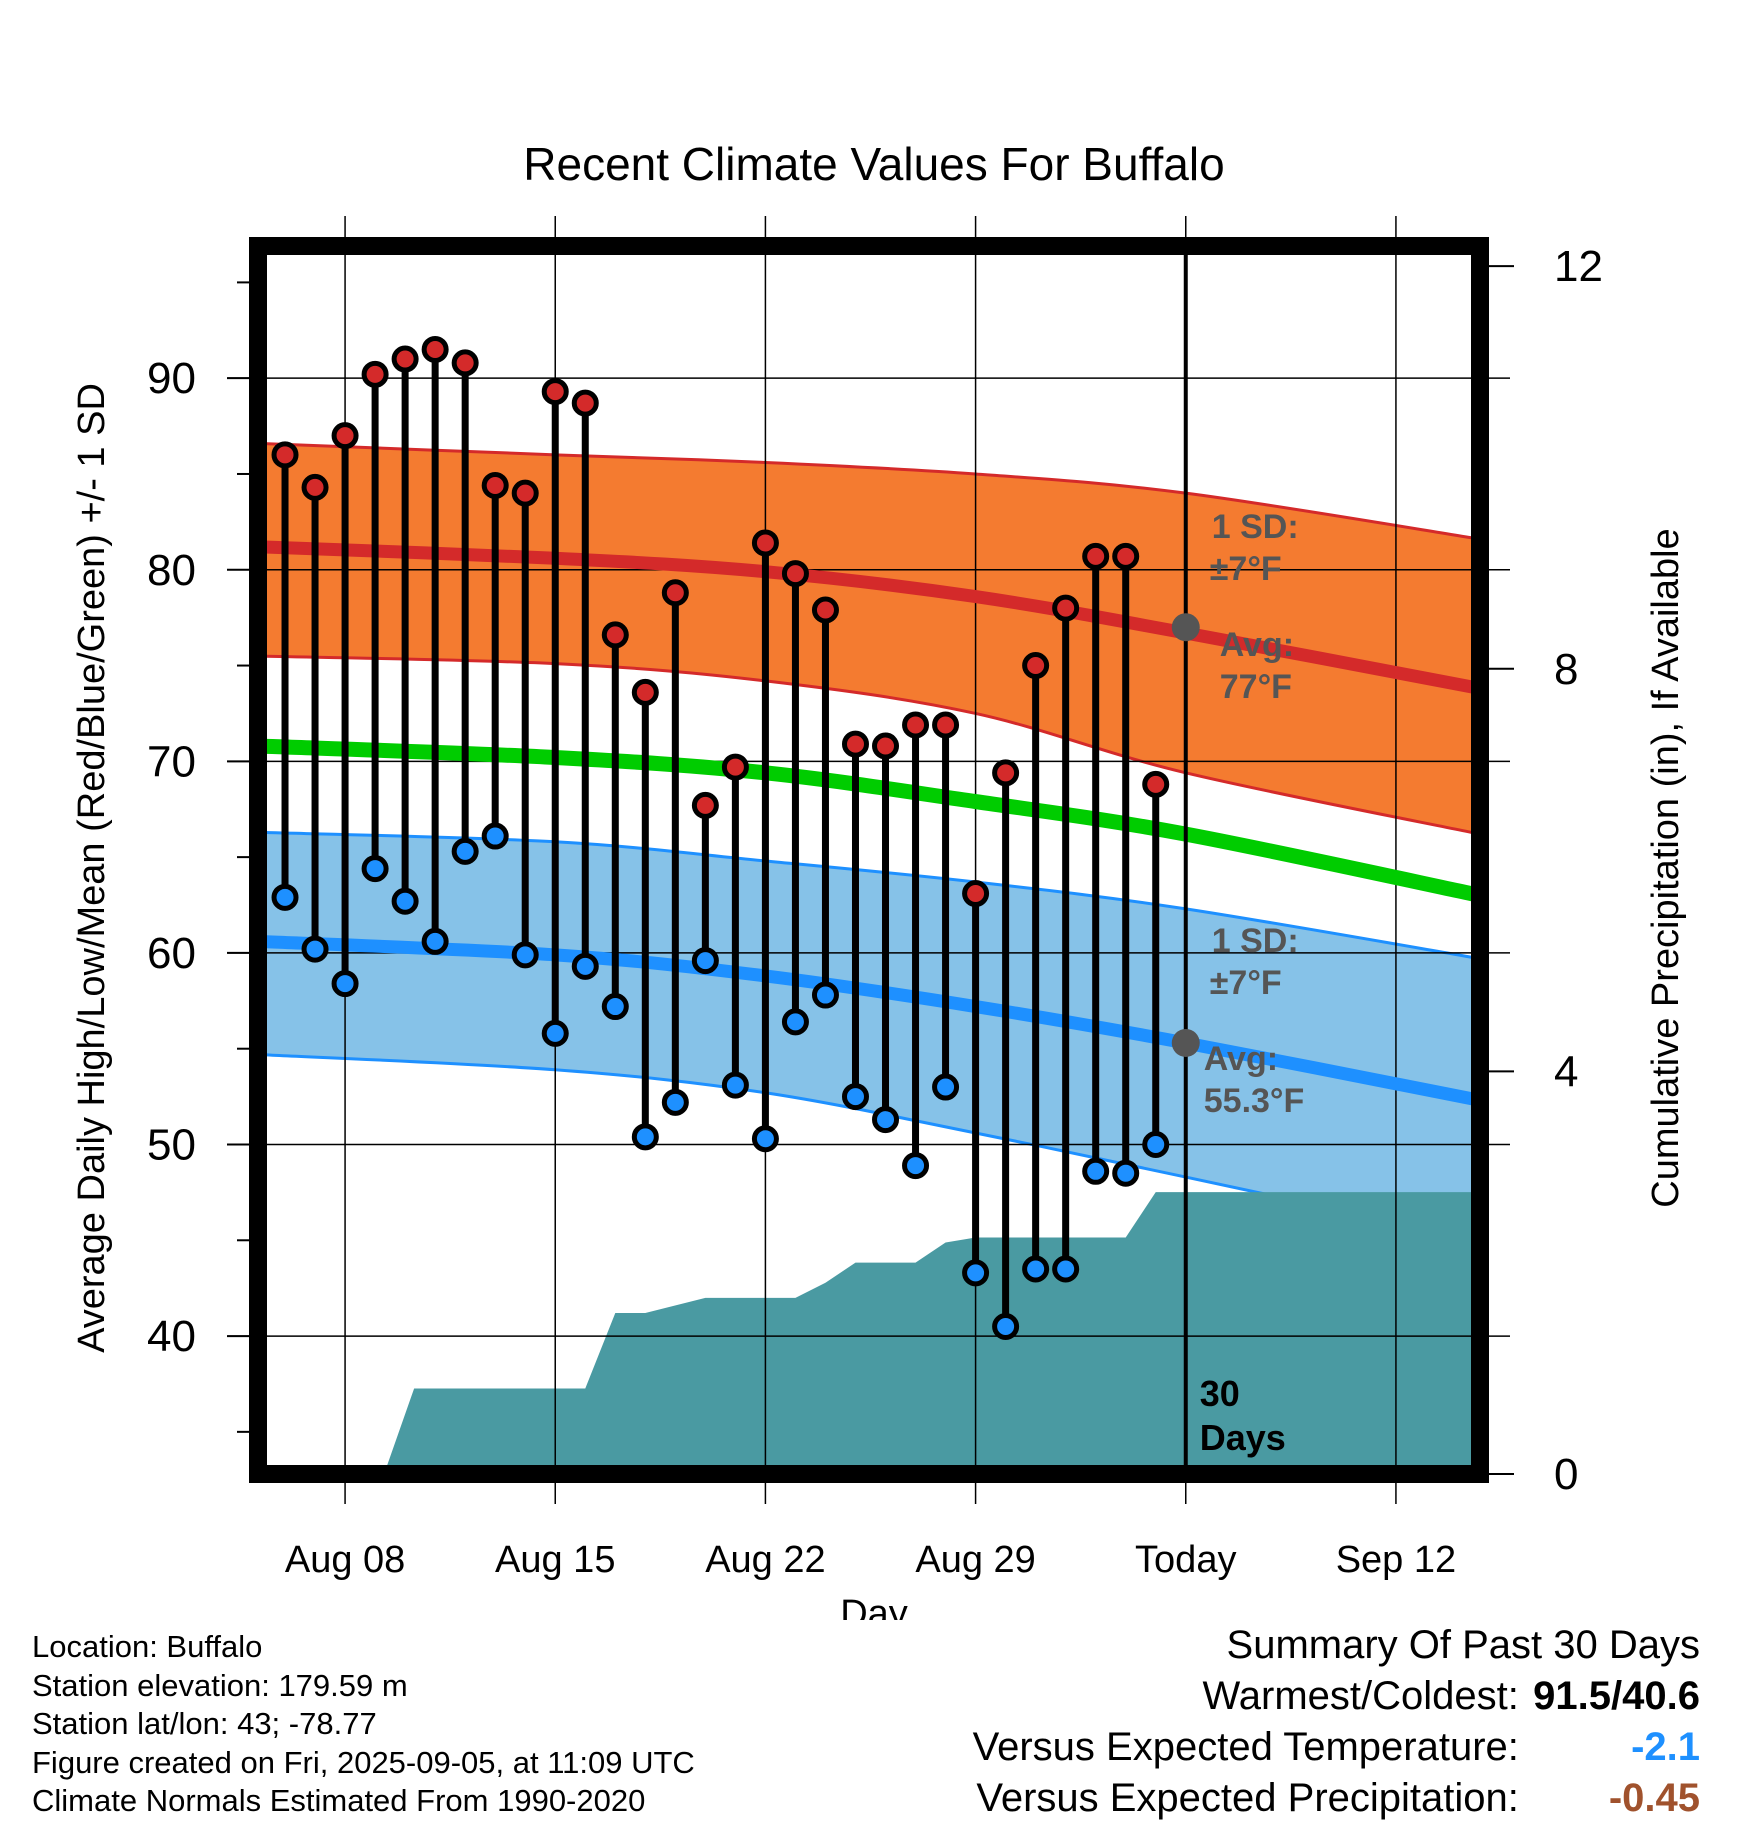 The image size is (1748, 1828). Describe the element at coordinates (1566, 669) in the screenshot. I see `y2-tick-label: 8` at that location.